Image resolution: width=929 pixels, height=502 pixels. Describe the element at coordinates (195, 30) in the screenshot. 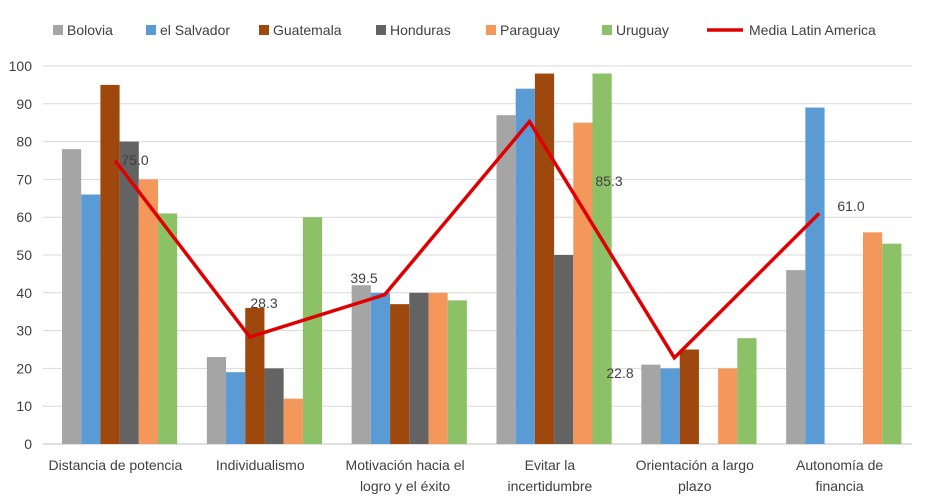

I see `legend-label: el Salvador` at that location.